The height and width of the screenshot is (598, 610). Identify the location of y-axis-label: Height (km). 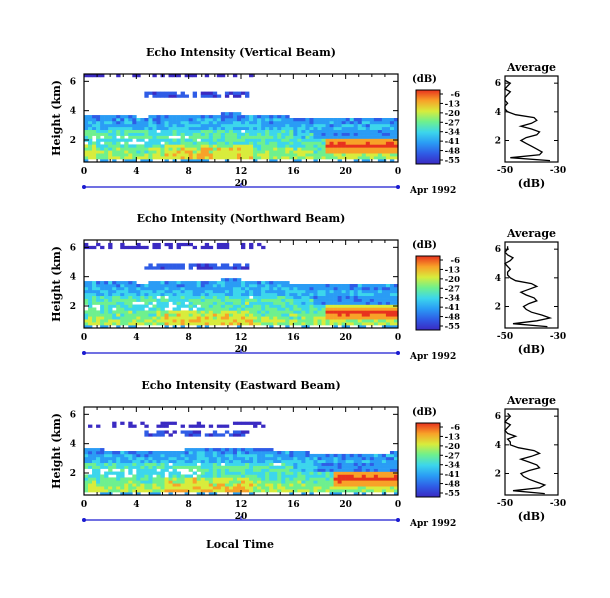
(56, 118).